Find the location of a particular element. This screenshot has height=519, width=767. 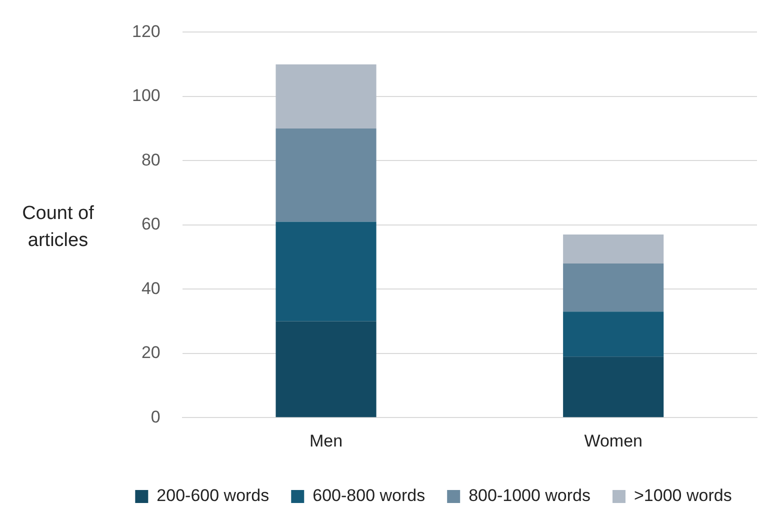

x-tick-label: Women is located at coordinates (613, 440).